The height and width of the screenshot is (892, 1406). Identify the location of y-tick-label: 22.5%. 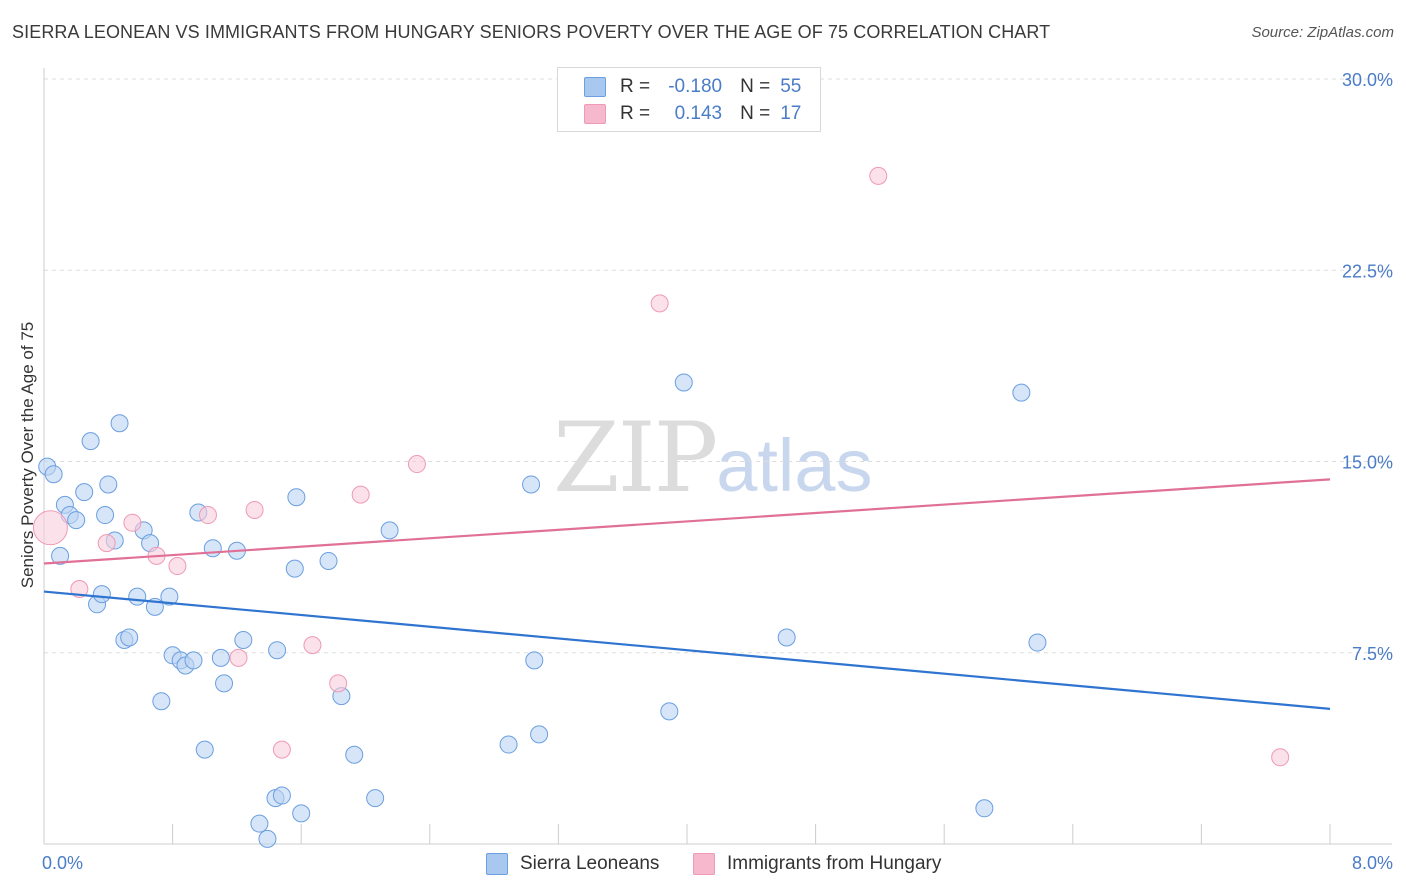
(1367, 271).